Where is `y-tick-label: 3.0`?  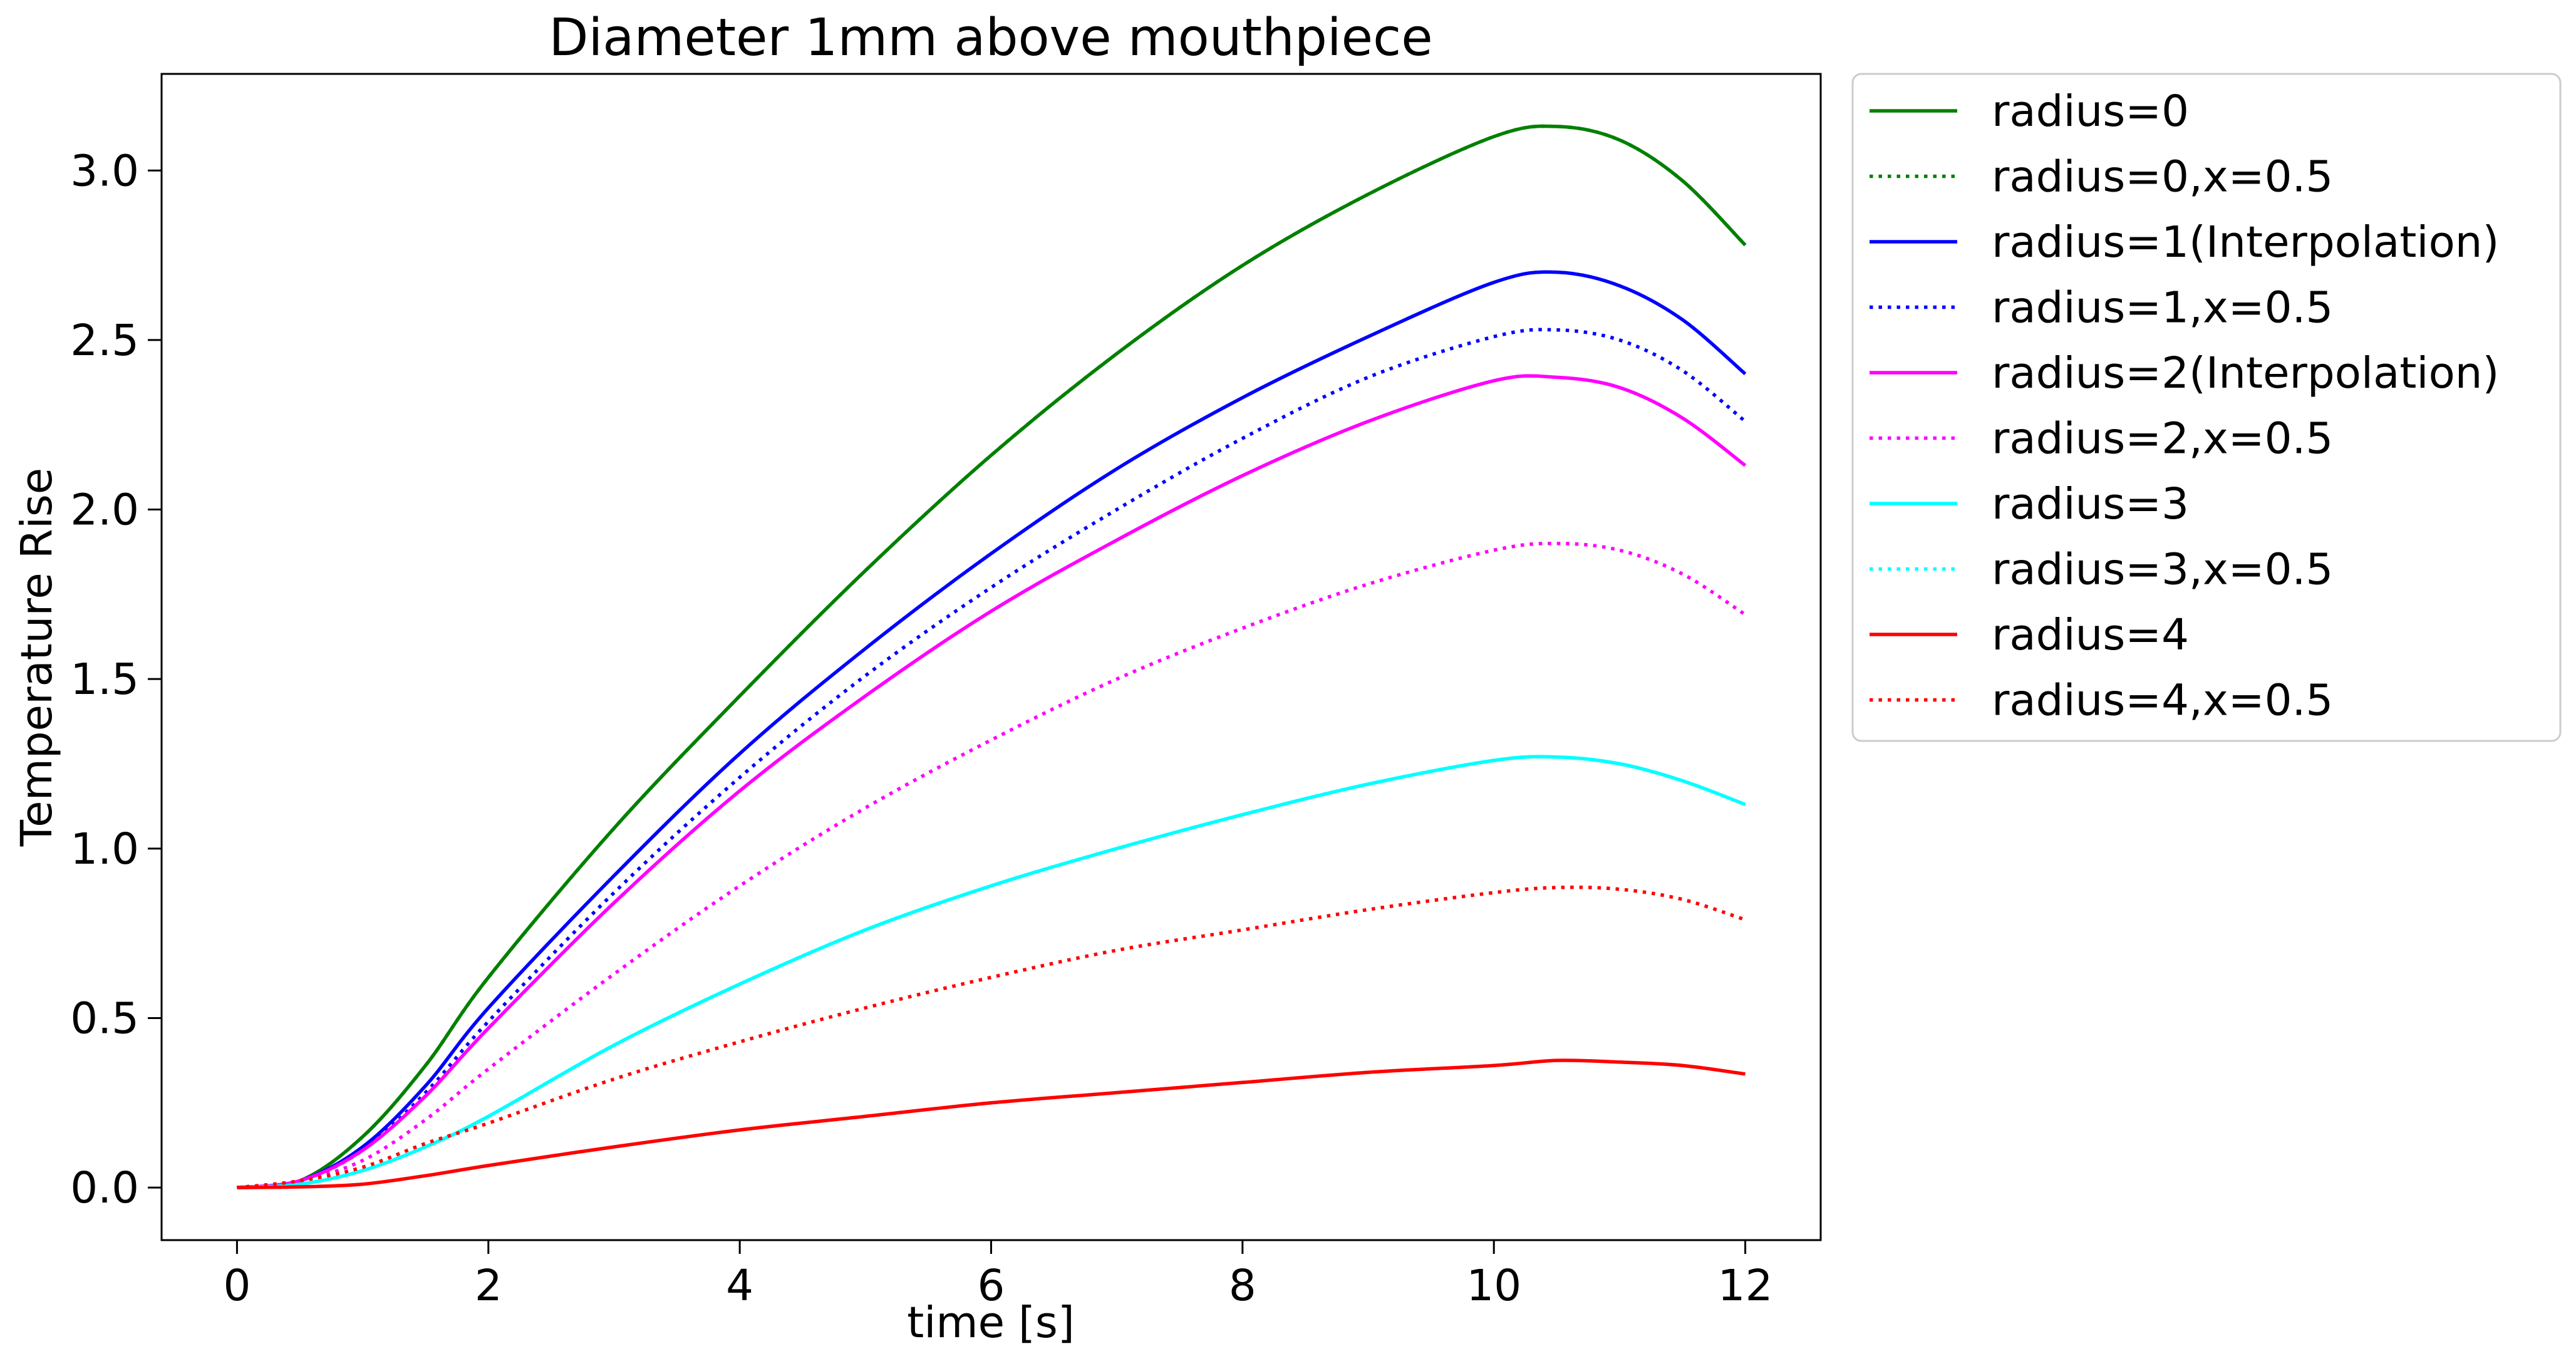 y-tick-label: 3.0 is located at coordinates (104, 171).